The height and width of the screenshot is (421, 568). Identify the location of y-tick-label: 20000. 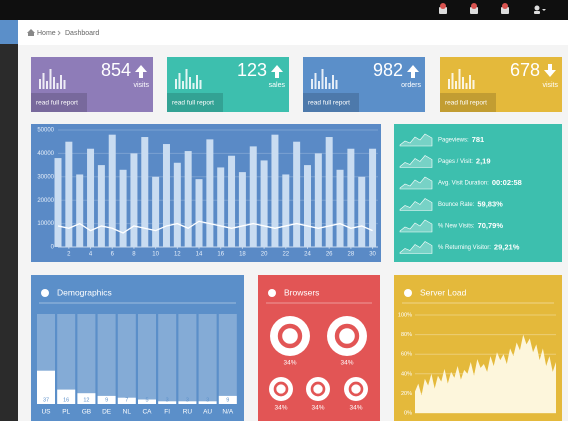
(45, 201).